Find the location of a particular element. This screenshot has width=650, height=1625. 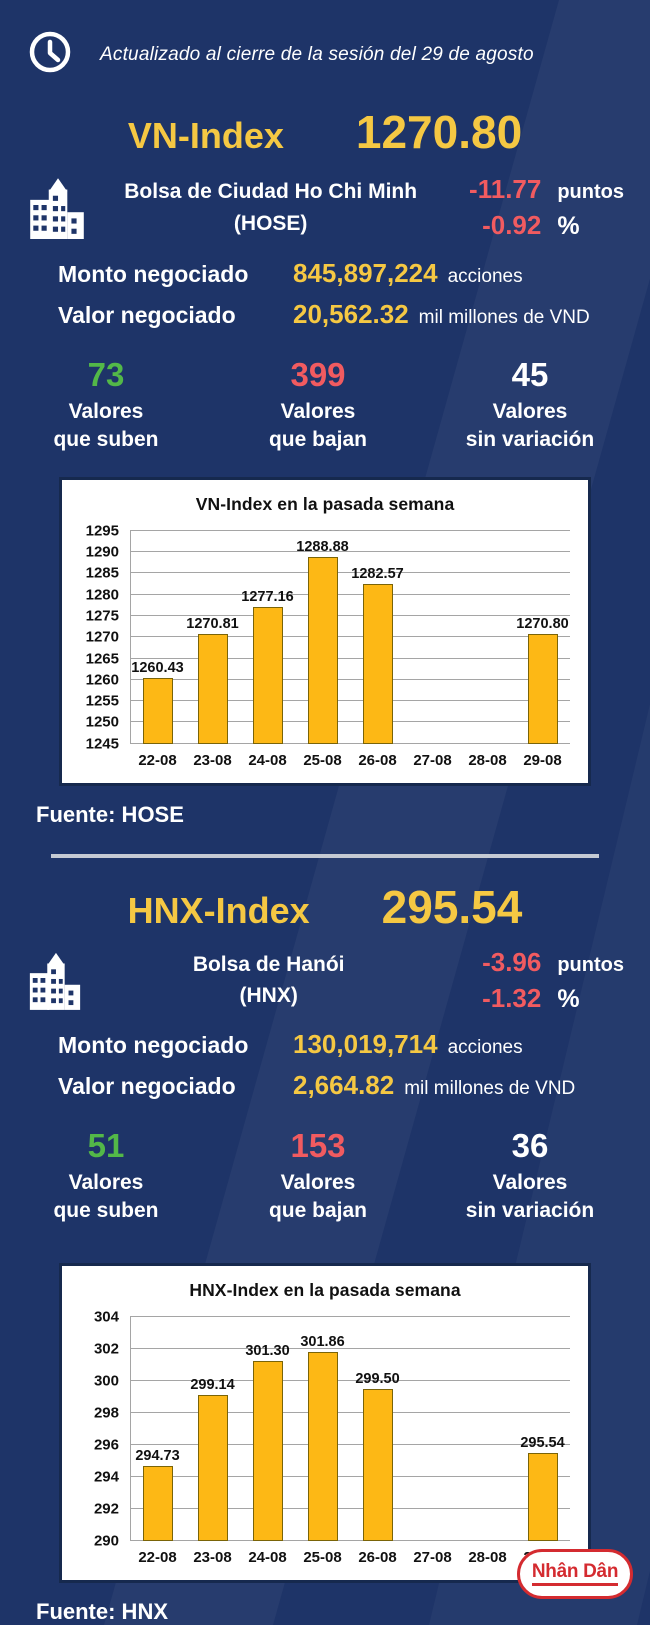

x-tick-label: 29-08 is located at coordinates (542, 760).